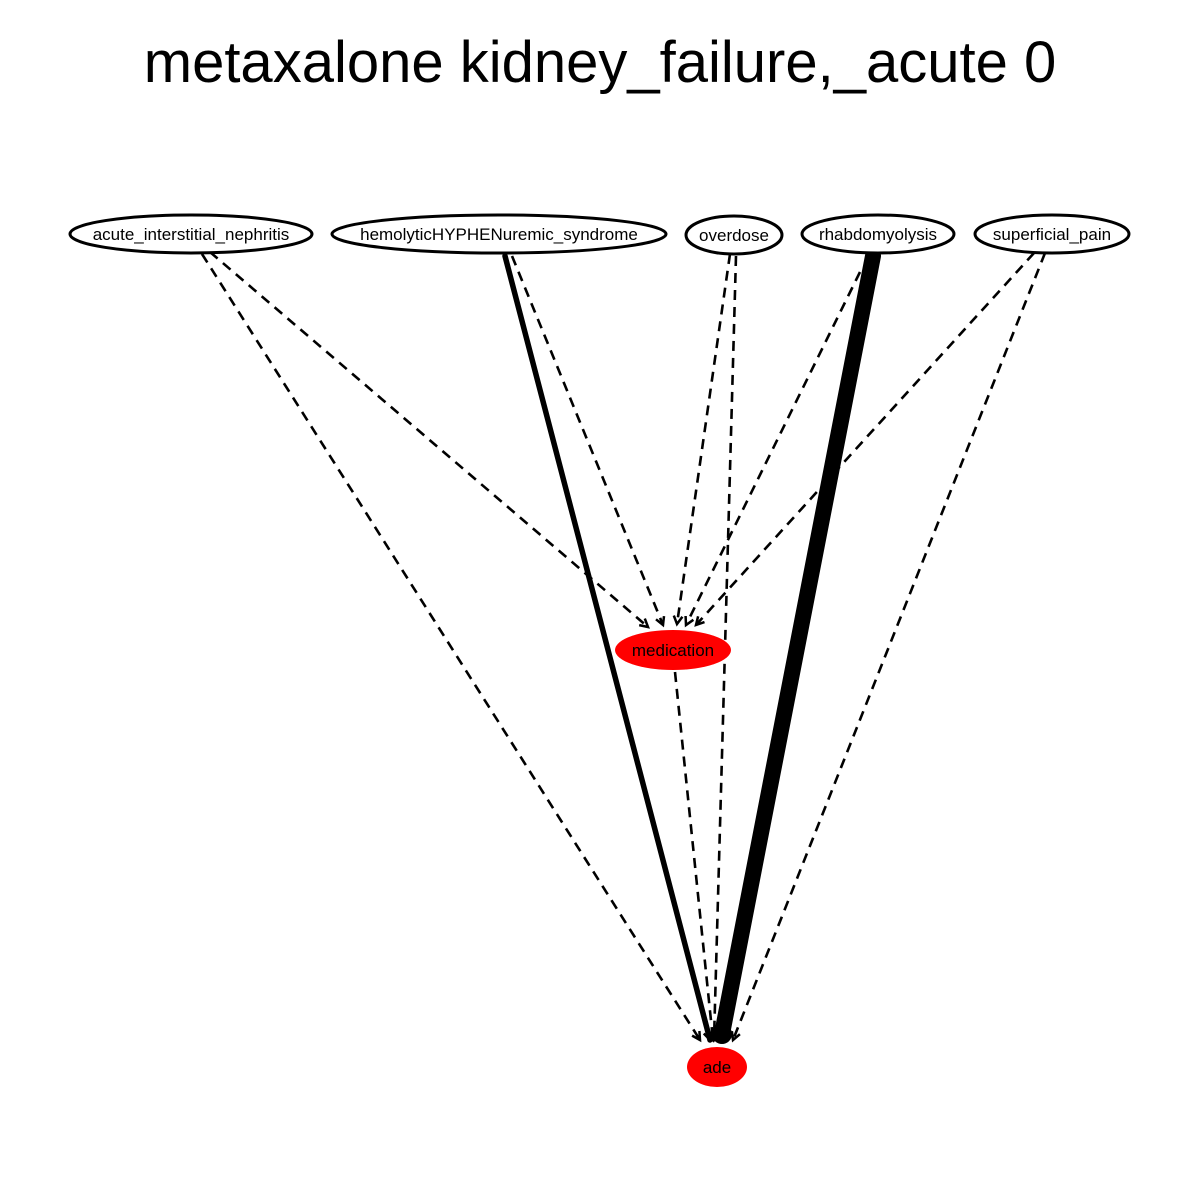 The image size is (1200, 1200). I want to click on edge-rhabdomyolysis-to-medication, so click(773, 449).